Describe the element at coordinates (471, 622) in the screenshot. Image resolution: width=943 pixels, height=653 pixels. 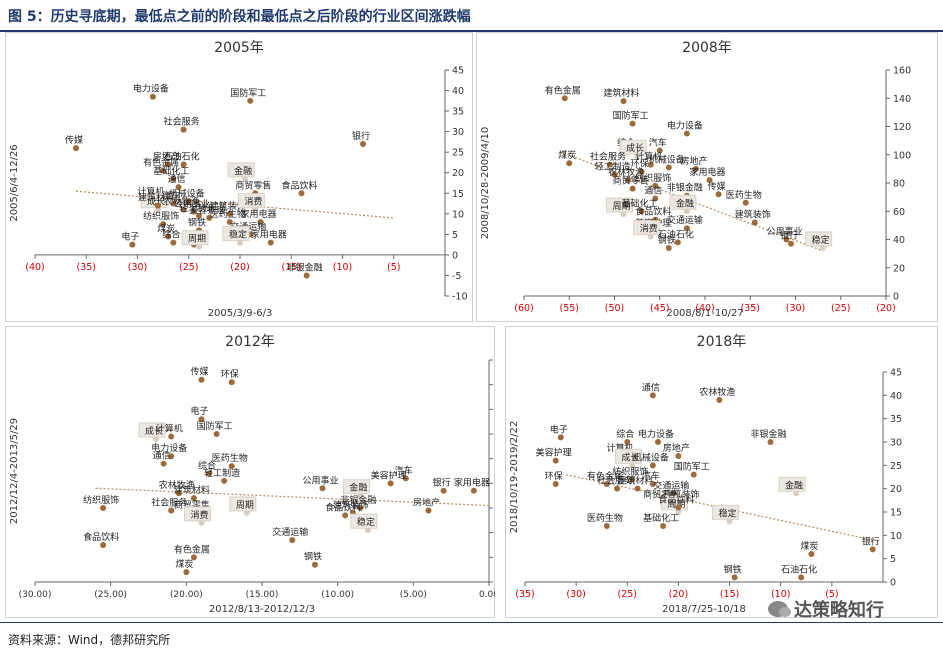
I see `footer-divider` at that location.